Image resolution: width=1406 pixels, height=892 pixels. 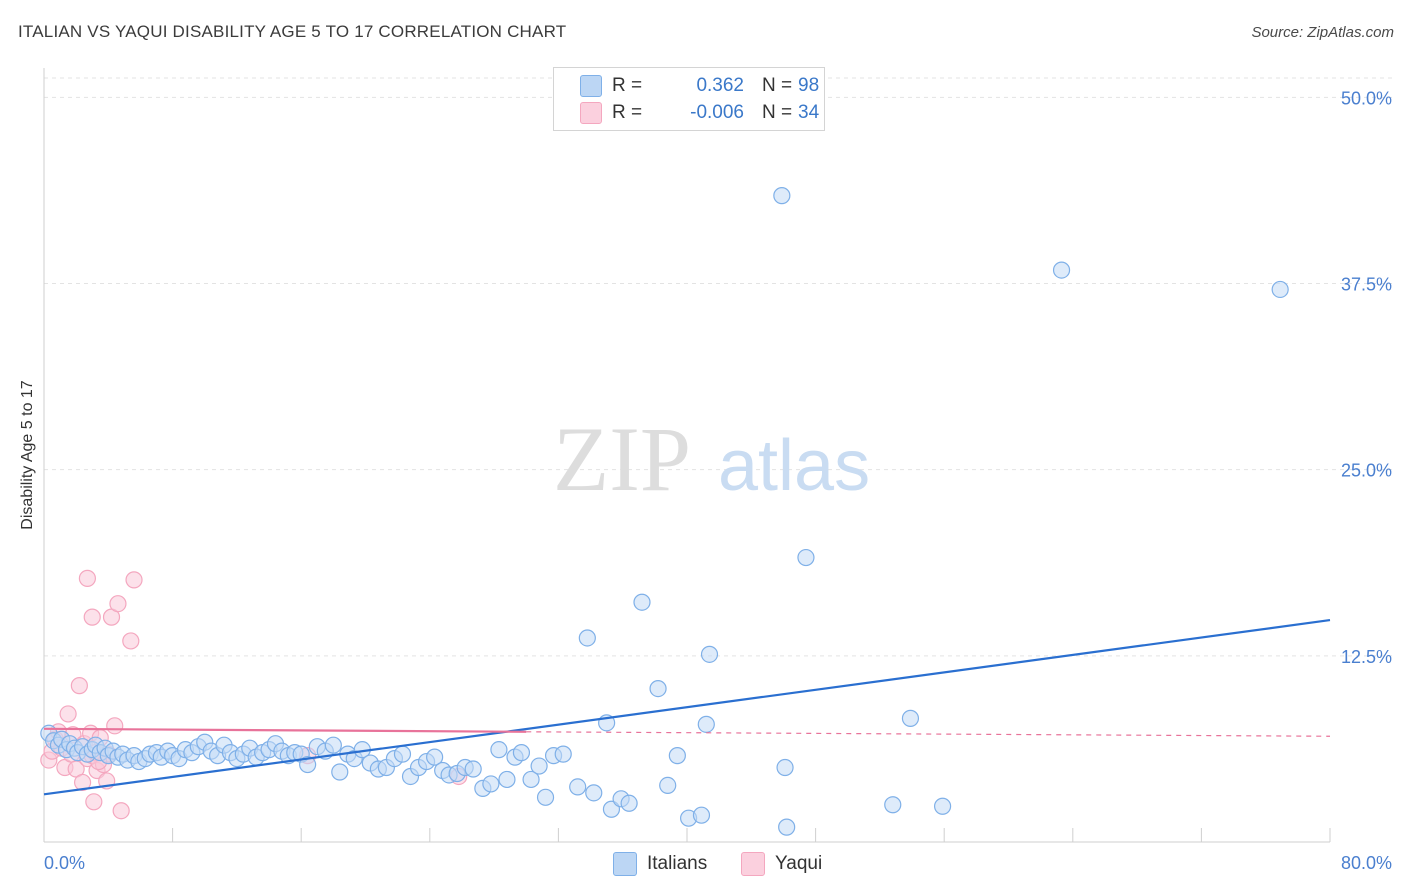 What do you see at coordinates (809, 85) in the screenshot?
I see `legend-n-value: 98` at bounding box center [809, 85].